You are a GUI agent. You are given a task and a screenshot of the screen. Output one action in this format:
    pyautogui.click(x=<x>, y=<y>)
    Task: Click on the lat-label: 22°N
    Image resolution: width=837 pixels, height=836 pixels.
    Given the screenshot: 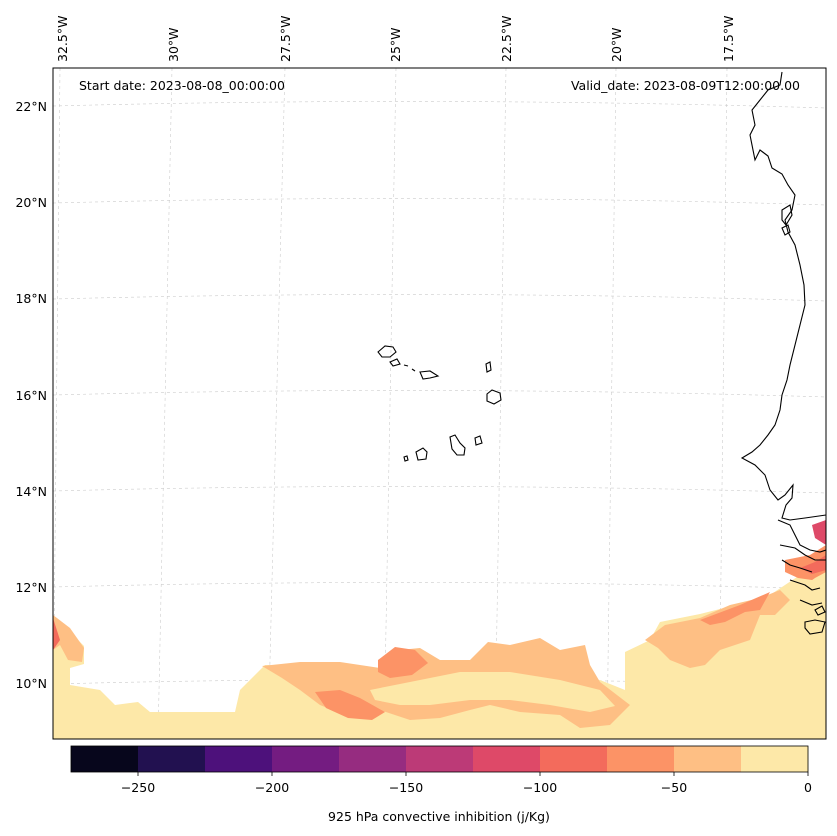 What is the action you would take?
    pyautogui.click(x=31, y=106)
    